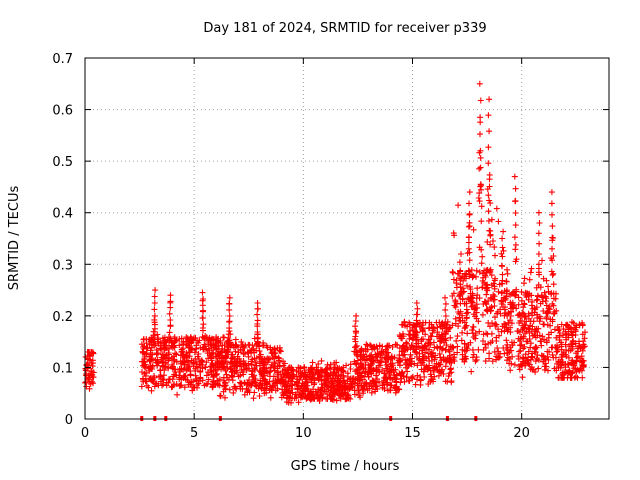  I want to click on y-tick-label: 0.4, so click(62, 214).